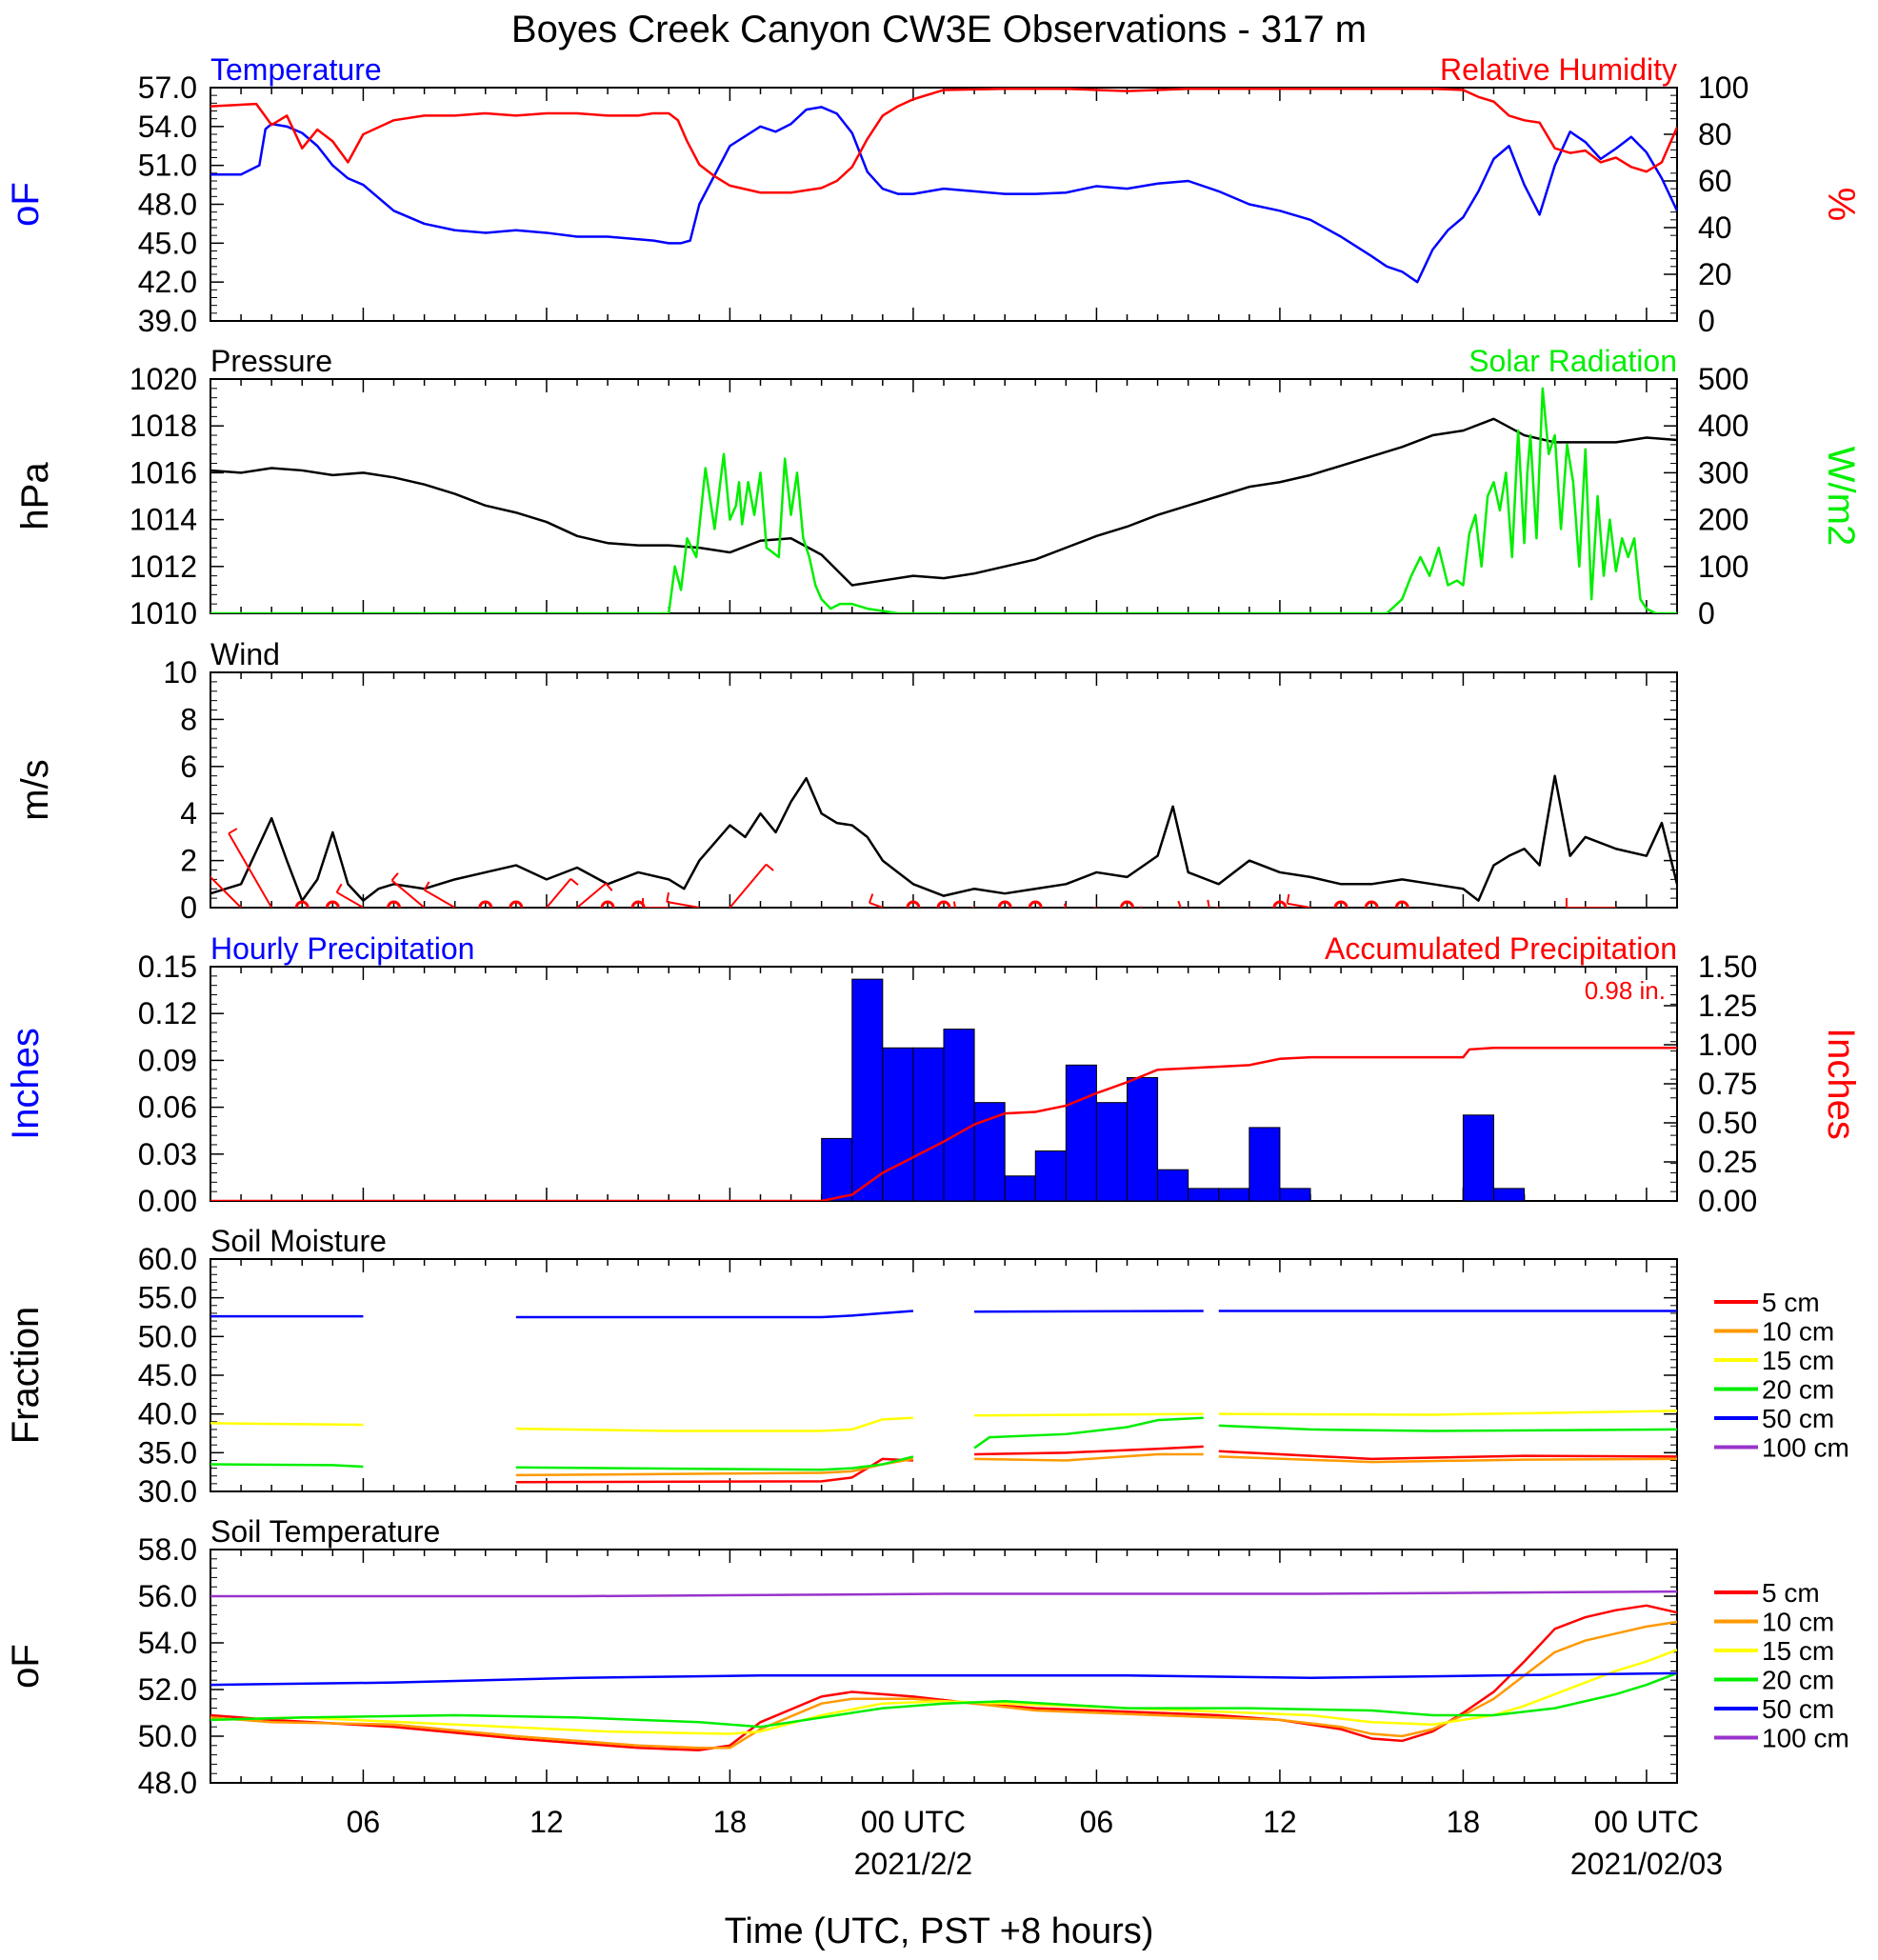 The height and width of the screenshot is (1960, 1878). Describe the element at coordinates (1572, 361) in the screenshot. I see `panel-title-right: Solar Radiation` at that location.